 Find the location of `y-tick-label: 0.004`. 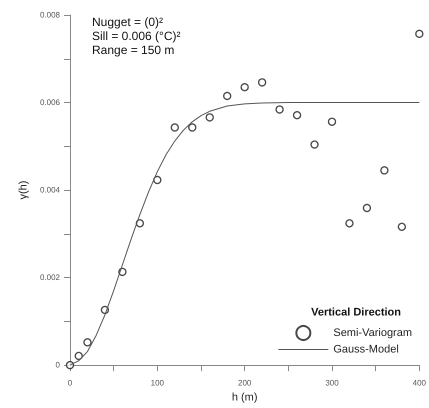

y-tick-label: 0.004 is located at coordinates (50, 190).